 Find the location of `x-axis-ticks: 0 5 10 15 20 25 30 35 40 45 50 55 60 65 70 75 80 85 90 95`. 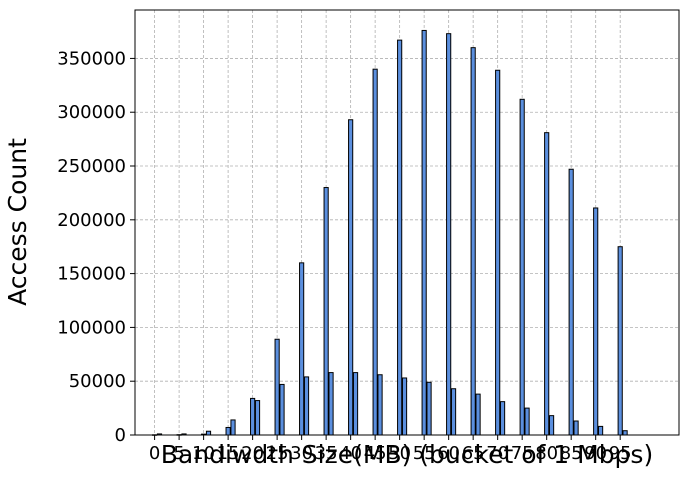

x-axis-ticks: 0 5 10 15 20 25 30 35 40 45 50 55 60 65 70 75 80 85 90 95 is located at coordinates (390, 449).